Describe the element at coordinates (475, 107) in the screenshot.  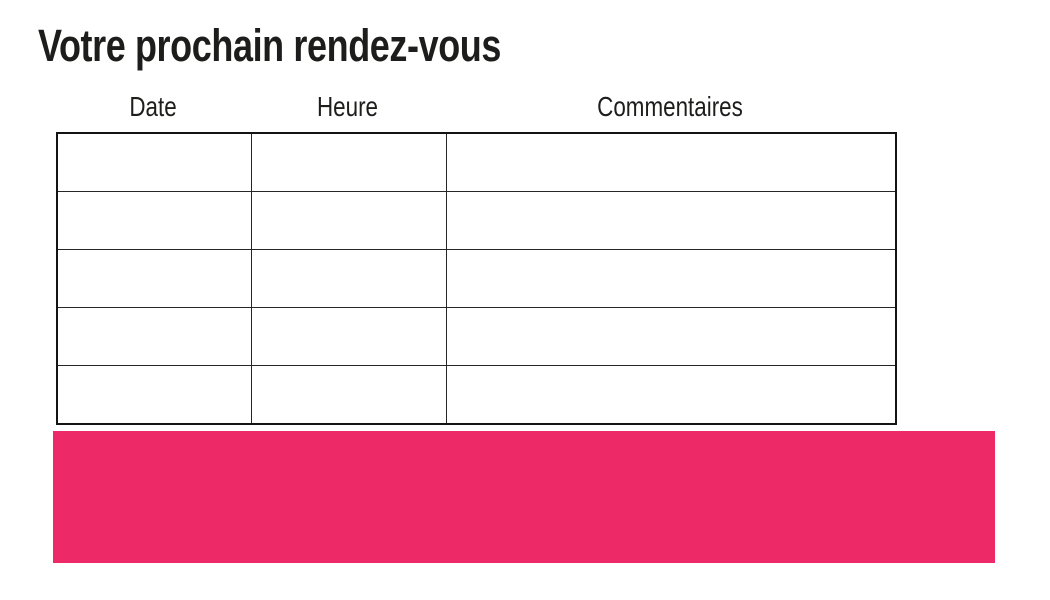
I see `table-column-headers: Date Heure Commentaires` at that location.